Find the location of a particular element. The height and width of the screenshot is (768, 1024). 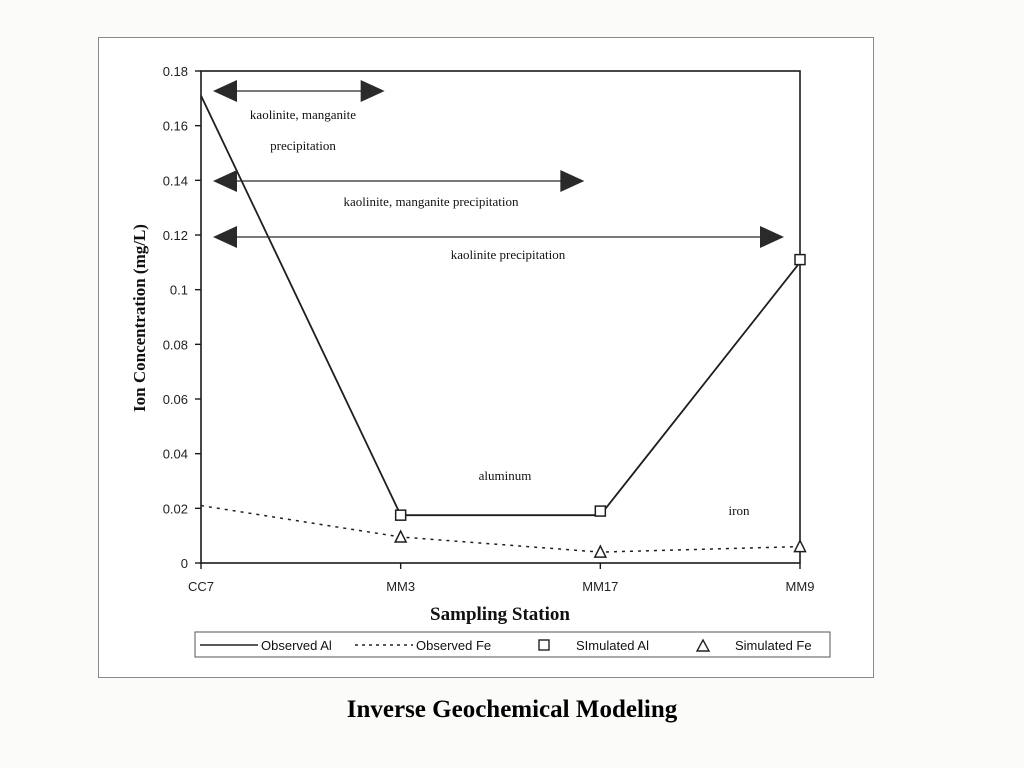

range-label: kaolinite precipitation is located at coordinates (508, 254).